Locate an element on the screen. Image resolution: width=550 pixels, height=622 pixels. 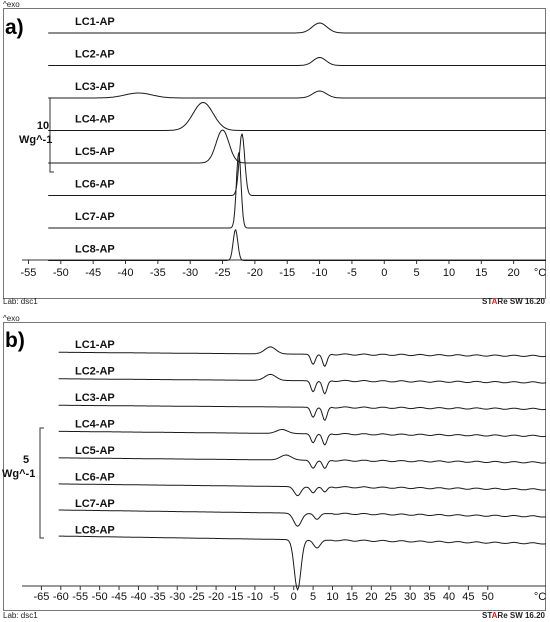
x-tick-label-25: 25 is located at coordinates (391, 597).